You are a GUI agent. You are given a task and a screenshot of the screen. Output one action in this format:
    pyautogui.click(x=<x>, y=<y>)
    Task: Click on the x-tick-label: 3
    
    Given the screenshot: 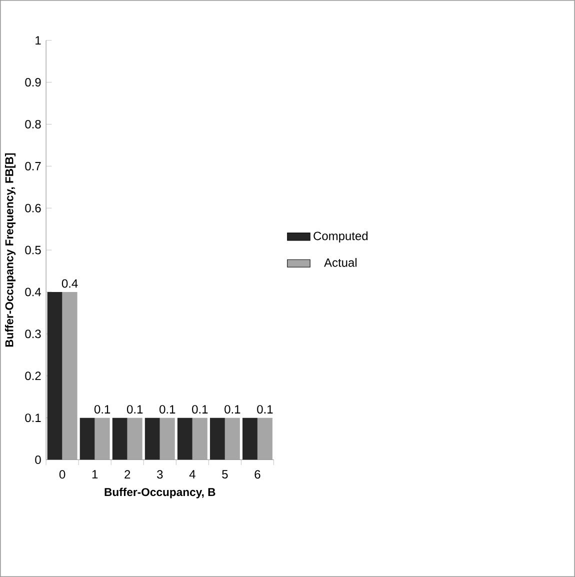 What is the action you would take?
    pyautogui.click(x=160, y=474)
    